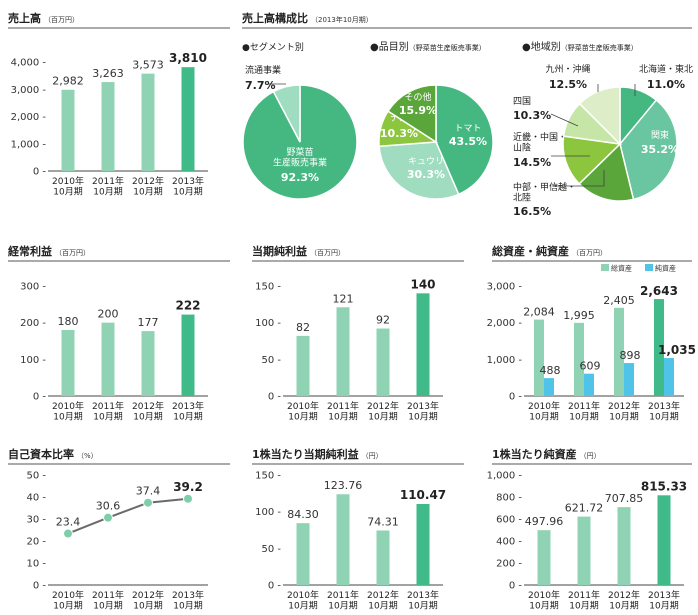  Describe the element at coordinates (426, 161) in the screenshot. I see `slice-name-label: キュウリ` at that location.